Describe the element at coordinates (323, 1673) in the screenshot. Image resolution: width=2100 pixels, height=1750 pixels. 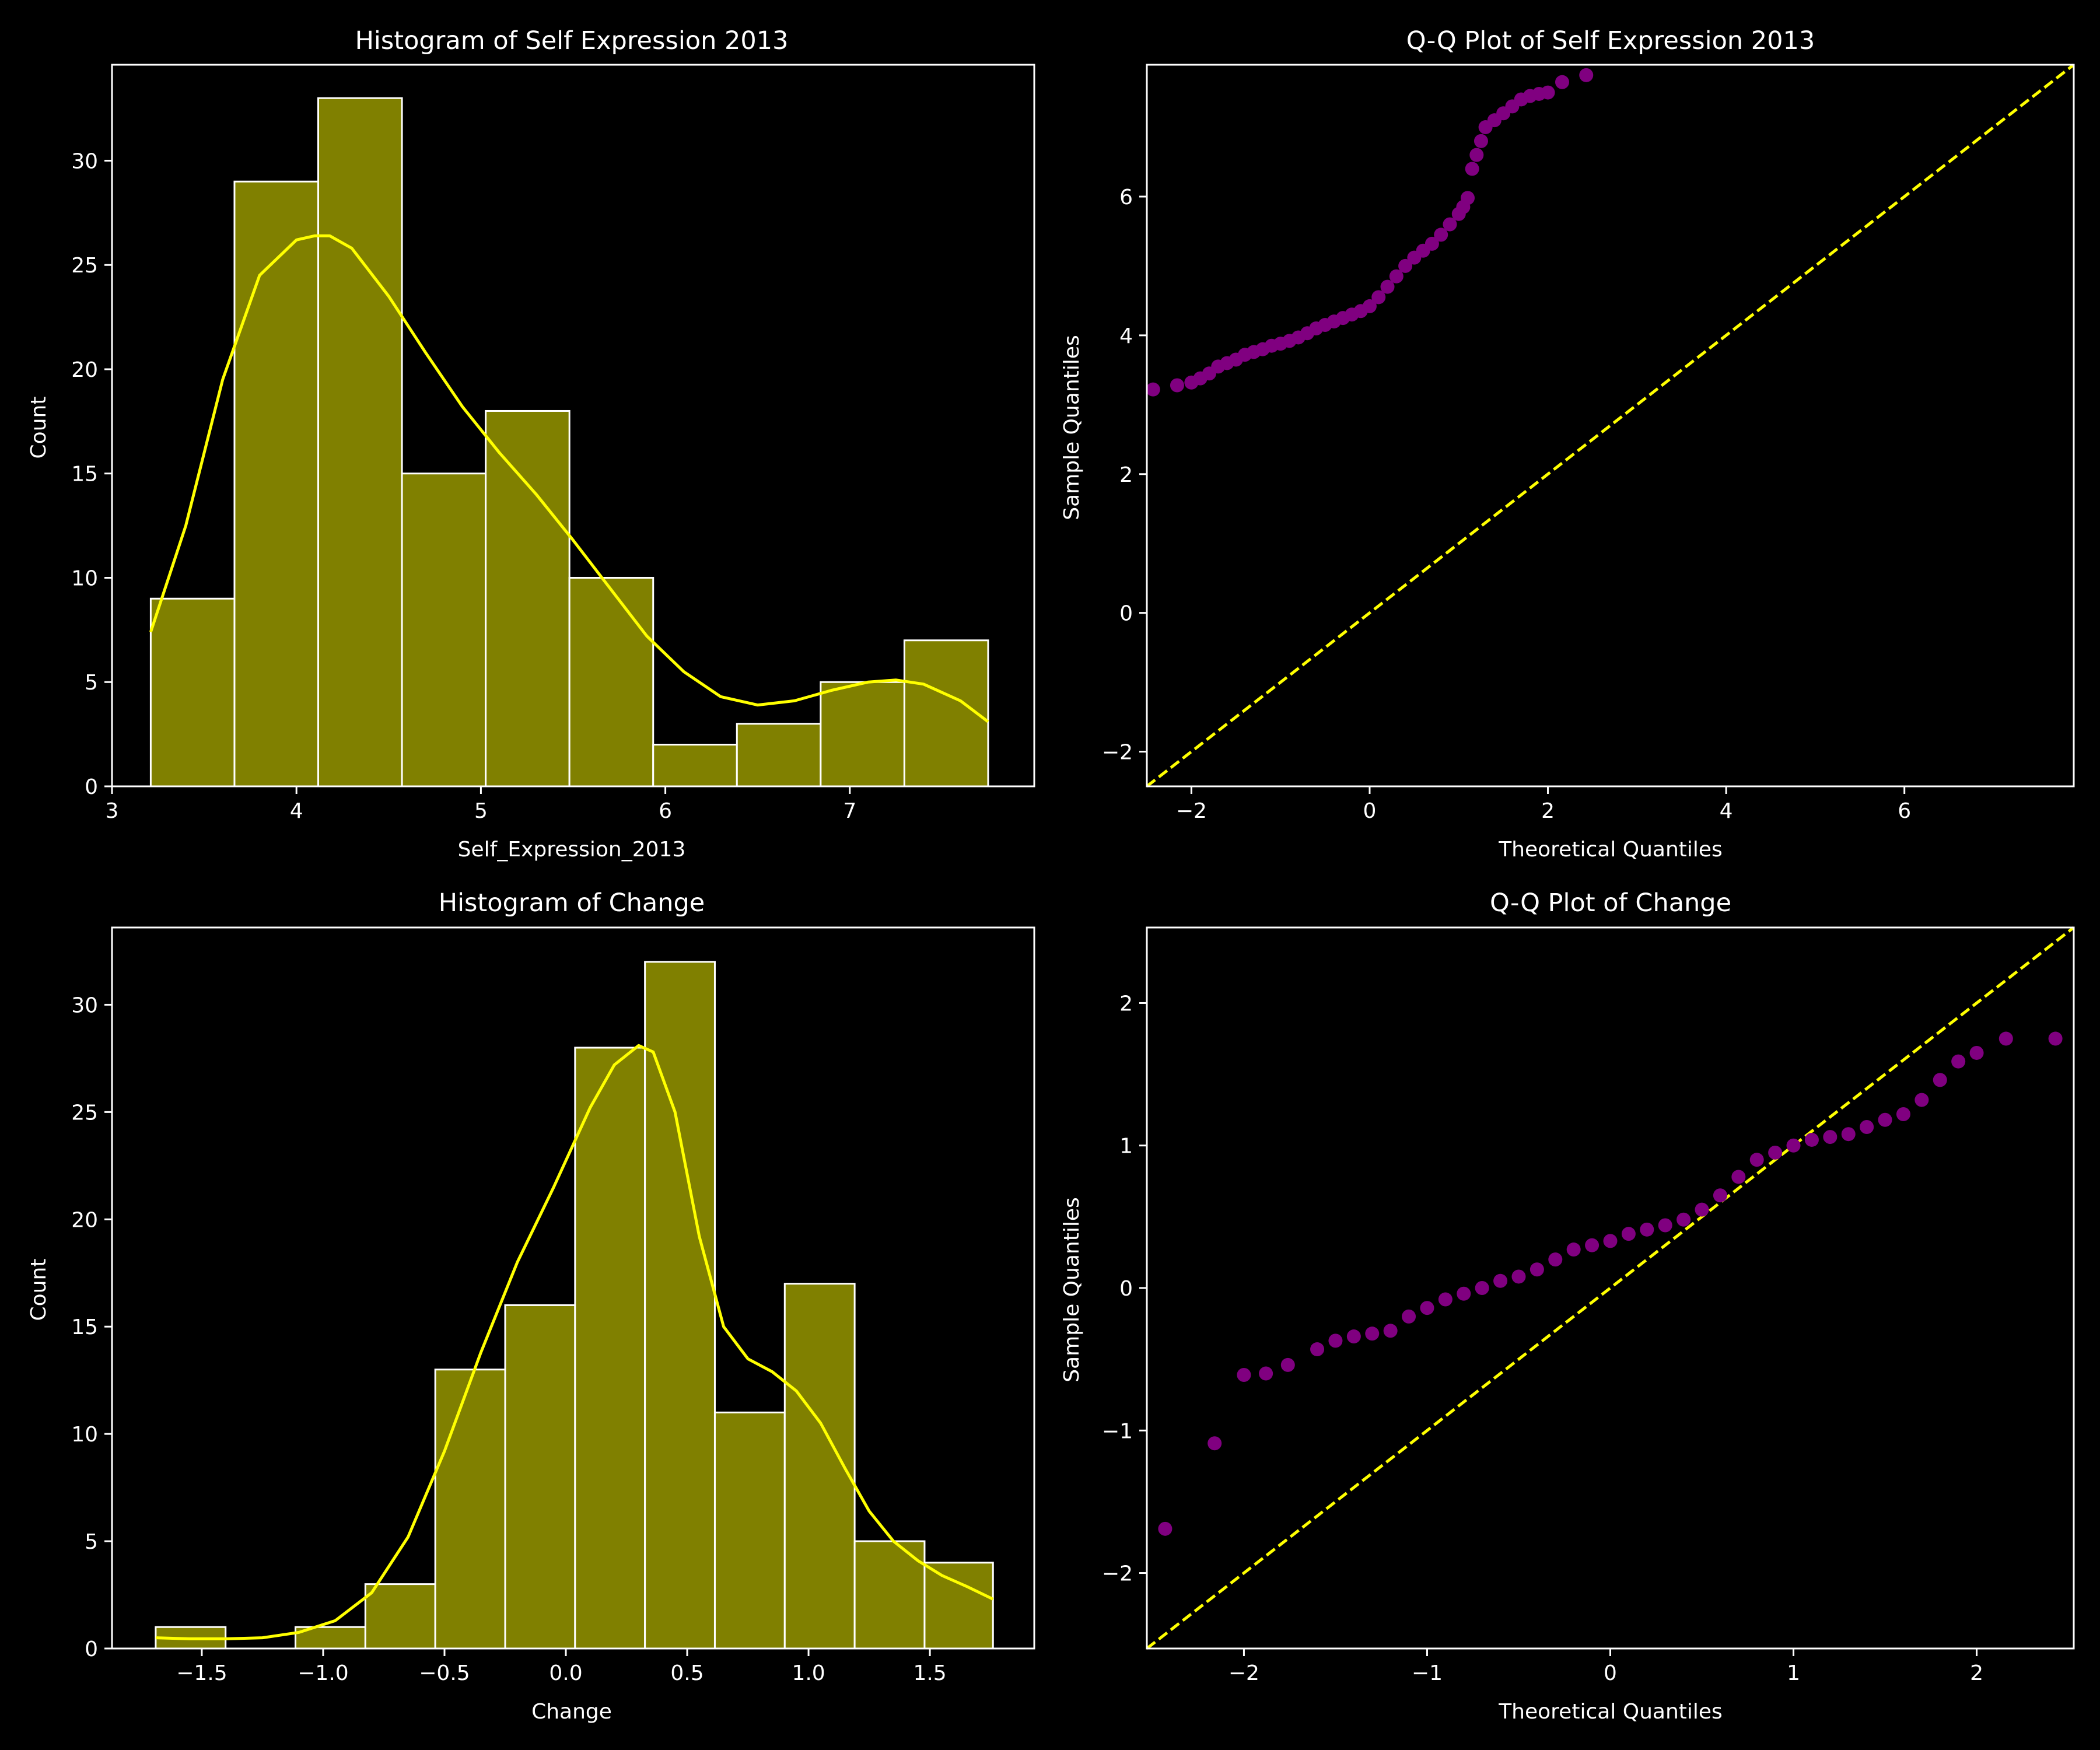
I see `x-tick-label: −1.0` at that location.